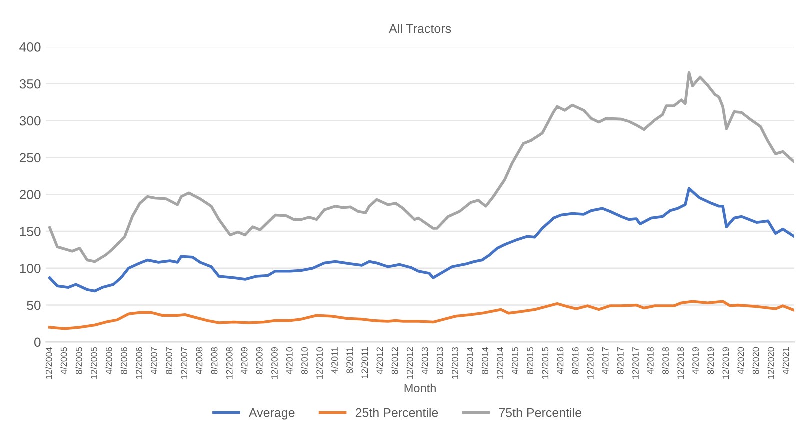 This screenshot has width=796, height=431. I want to click on x-tick-label: 8/2006, so click(124, 360).